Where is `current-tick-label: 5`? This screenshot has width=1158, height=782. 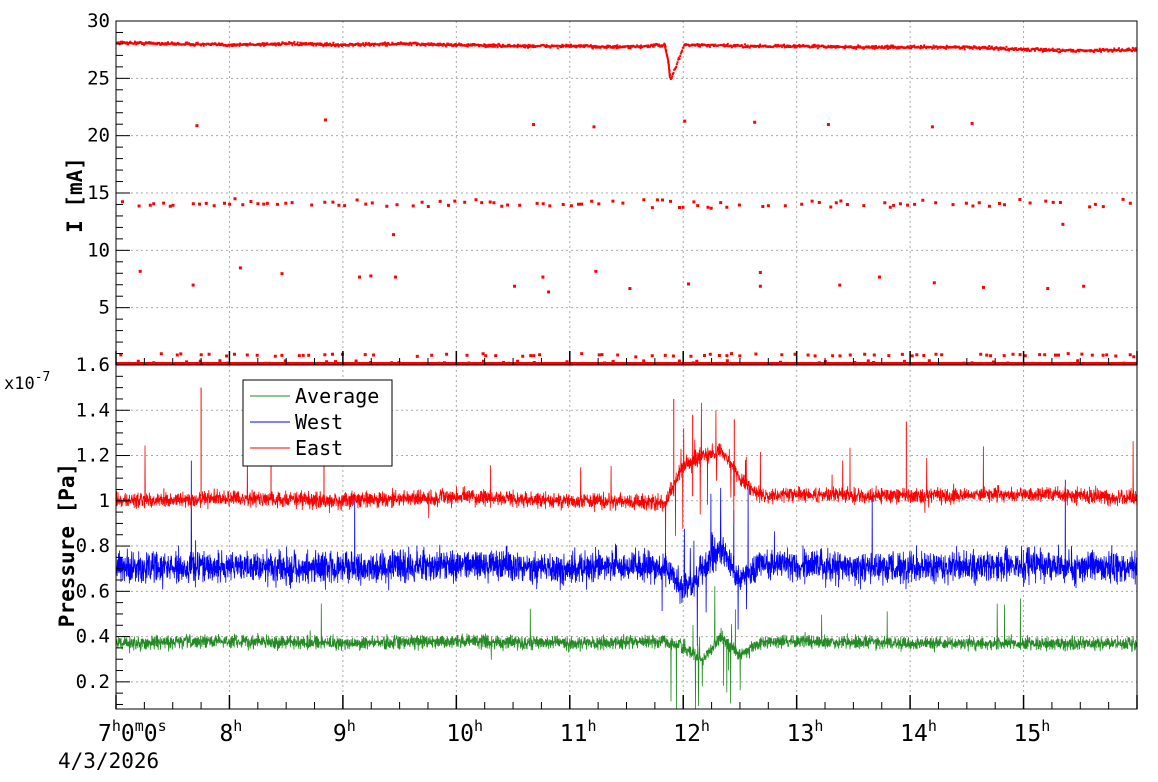
current-tick-label: 5 is located at coordinates (104, 308).